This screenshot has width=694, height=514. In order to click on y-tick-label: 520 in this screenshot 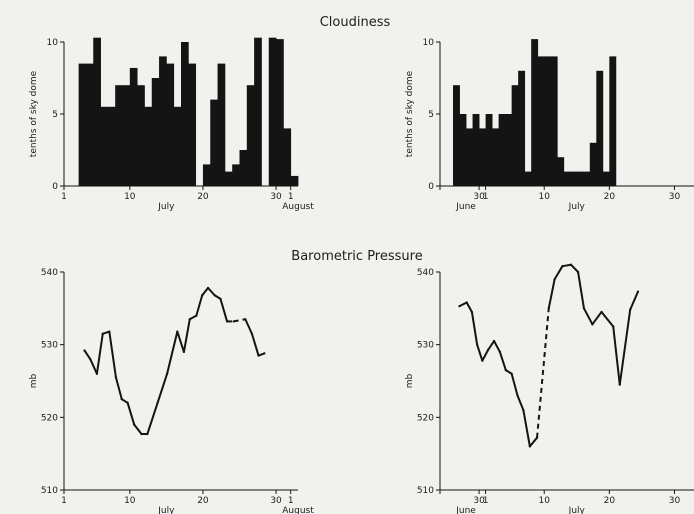, I will do `click(49, 418)`.